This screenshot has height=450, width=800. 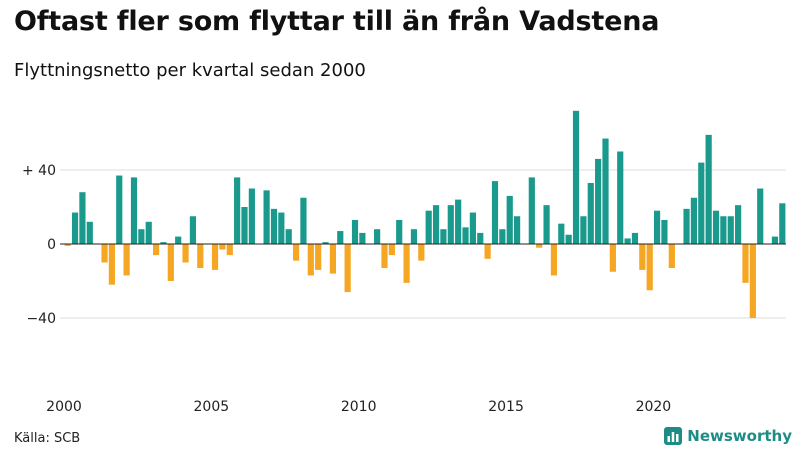 What do you see at coordinates (673, 436) in the screenshot?
I see `bar-chart-logo-icon` at bounding box center [673, 436].